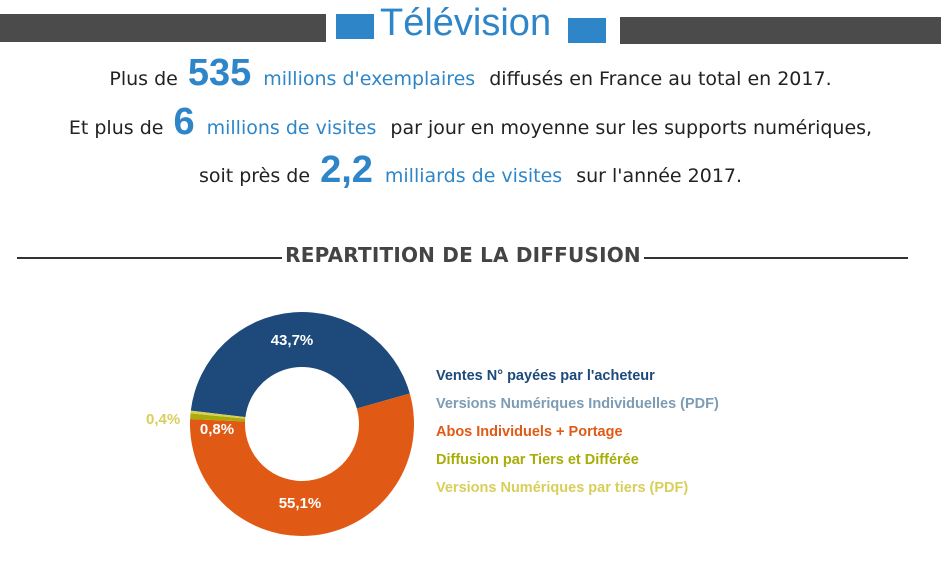 The width and height of the screenshot is (941, 577). Describe the element at coordinates (780, 30) in the screenshot. I see `banner-bar-right` at that location.